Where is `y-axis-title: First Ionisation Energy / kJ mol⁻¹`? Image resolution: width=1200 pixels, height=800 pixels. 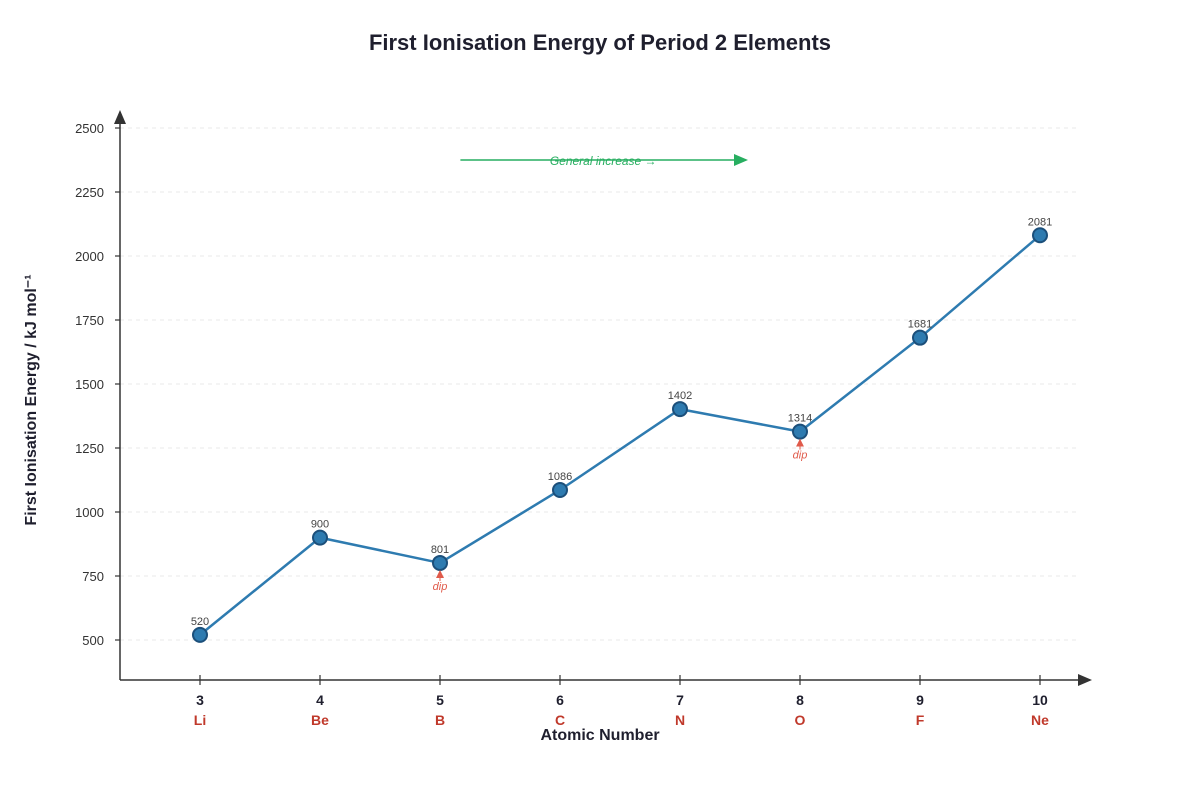 y-axis-title: First Ionisation Energy / kJ mol⁻¹ is located at coordinates (31, 399).